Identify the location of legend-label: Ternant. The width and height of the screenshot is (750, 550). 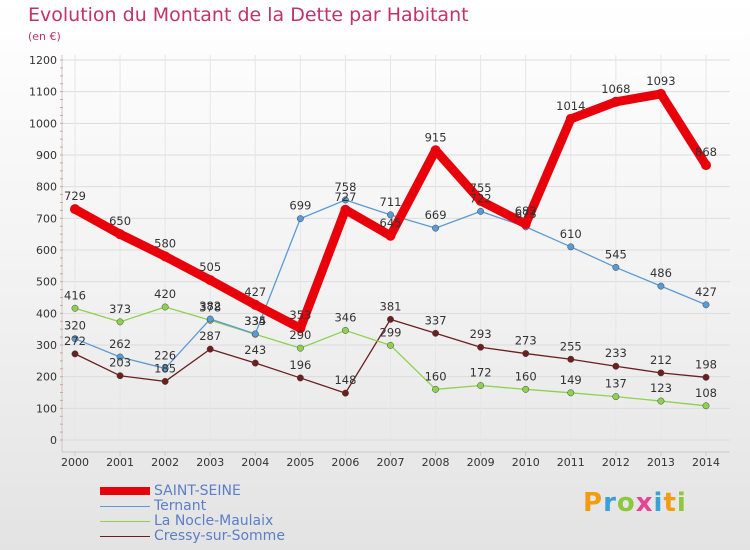
(180, 506).